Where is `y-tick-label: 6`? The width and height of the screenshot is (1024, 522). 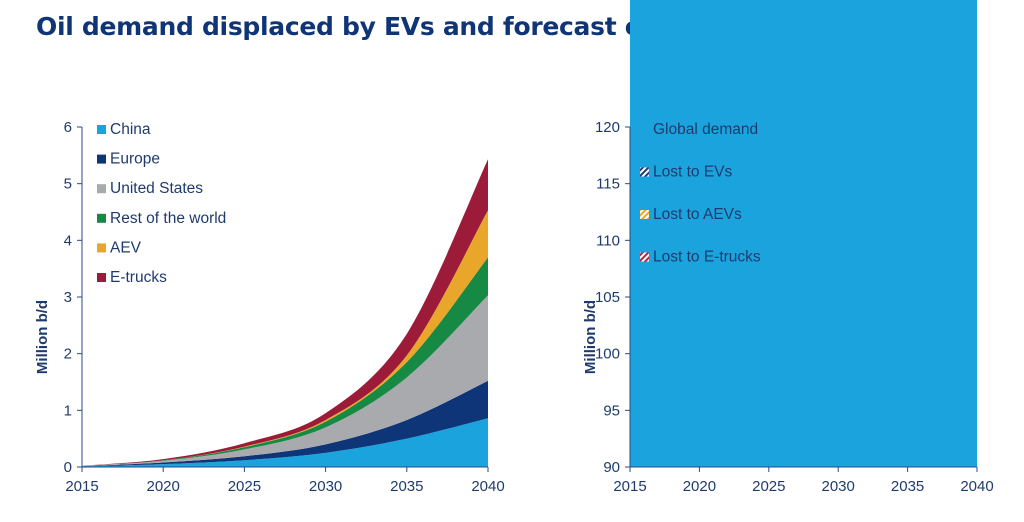
y-tick-label: 6 is located at coordinates (68, 127).